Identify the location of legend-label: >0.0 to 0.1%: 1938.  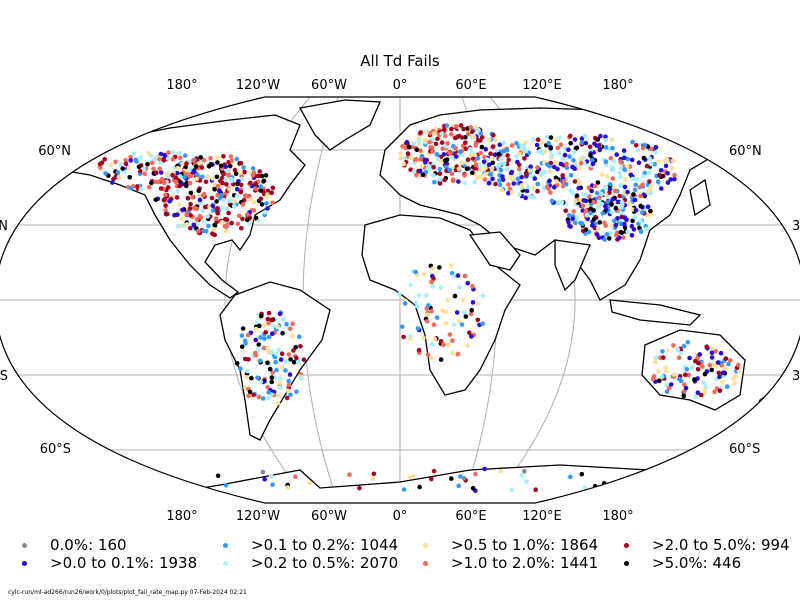
(124, 563).